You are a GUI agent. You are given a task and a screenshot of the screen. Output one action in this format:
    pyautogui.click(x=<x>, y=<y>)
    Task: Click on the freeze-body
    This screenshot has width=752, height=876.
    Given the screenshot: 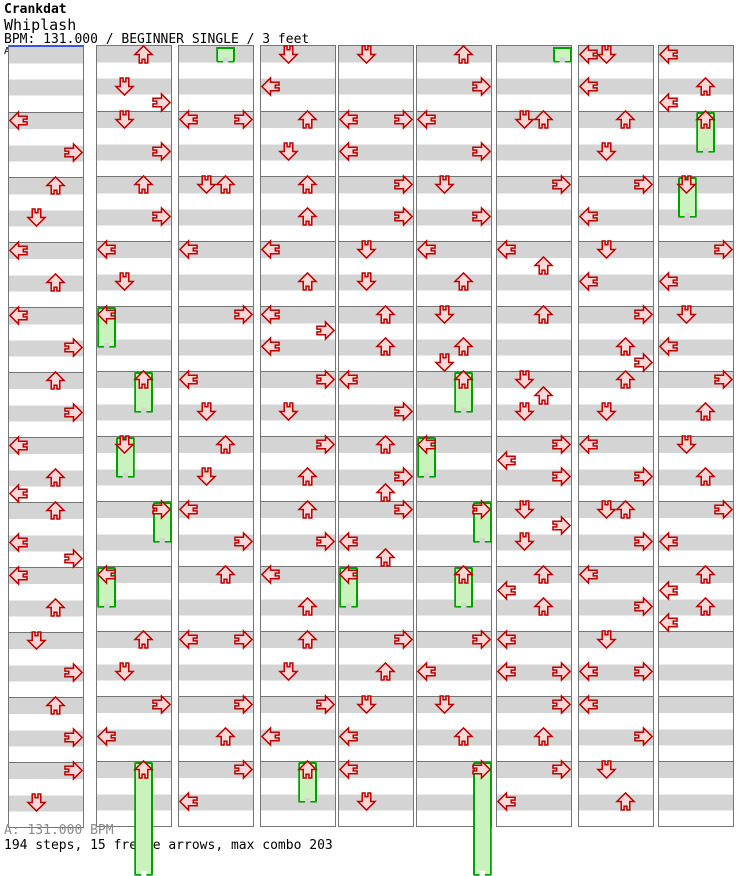 What is the action you would take?
    pyautogui.click(x=143, y=819)
    